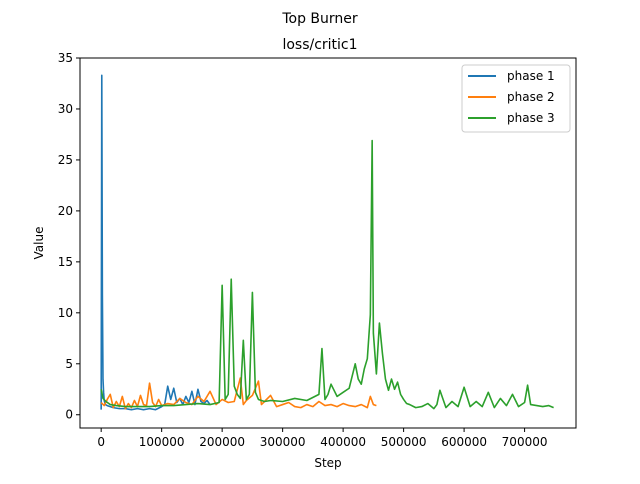 The image size is (640, 484). Describe the element at coordinates (531, 97) in the screenshot. I see `legend-label: phase 2` at that location.